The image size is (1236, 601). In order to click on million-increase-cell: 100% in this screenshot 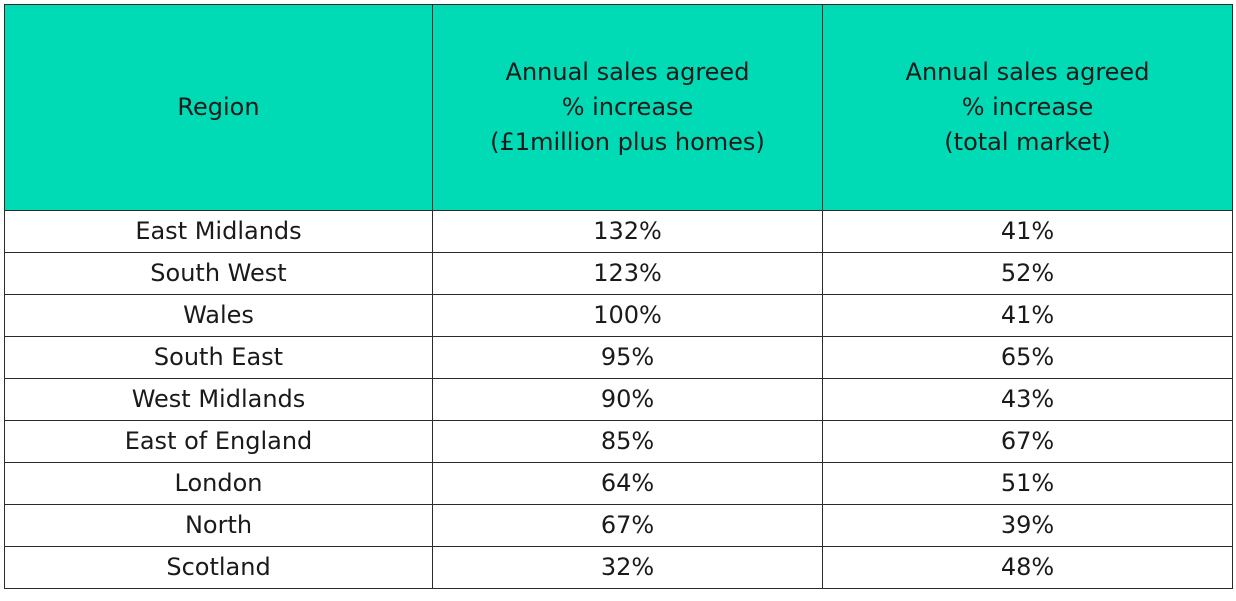, I will do `click(627, 315)`.